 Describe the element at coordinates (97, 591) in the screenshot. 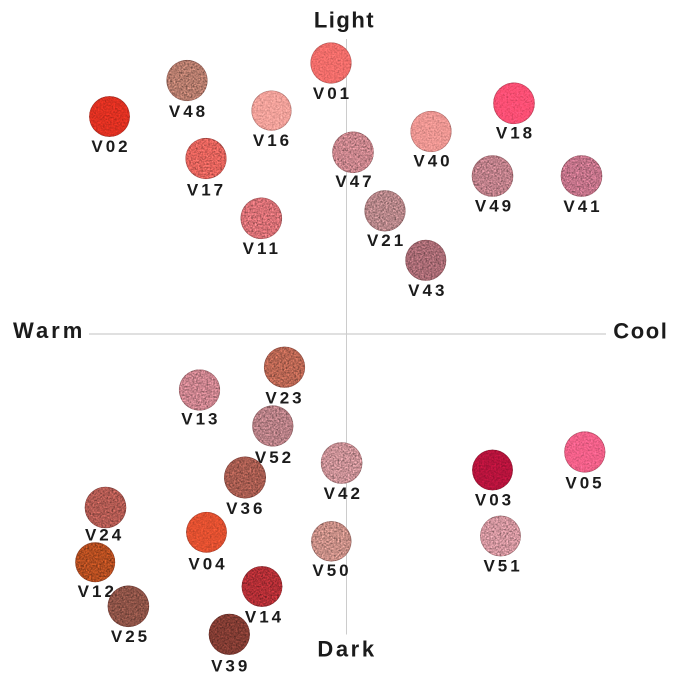

I see `svg-text: V12` at that location.